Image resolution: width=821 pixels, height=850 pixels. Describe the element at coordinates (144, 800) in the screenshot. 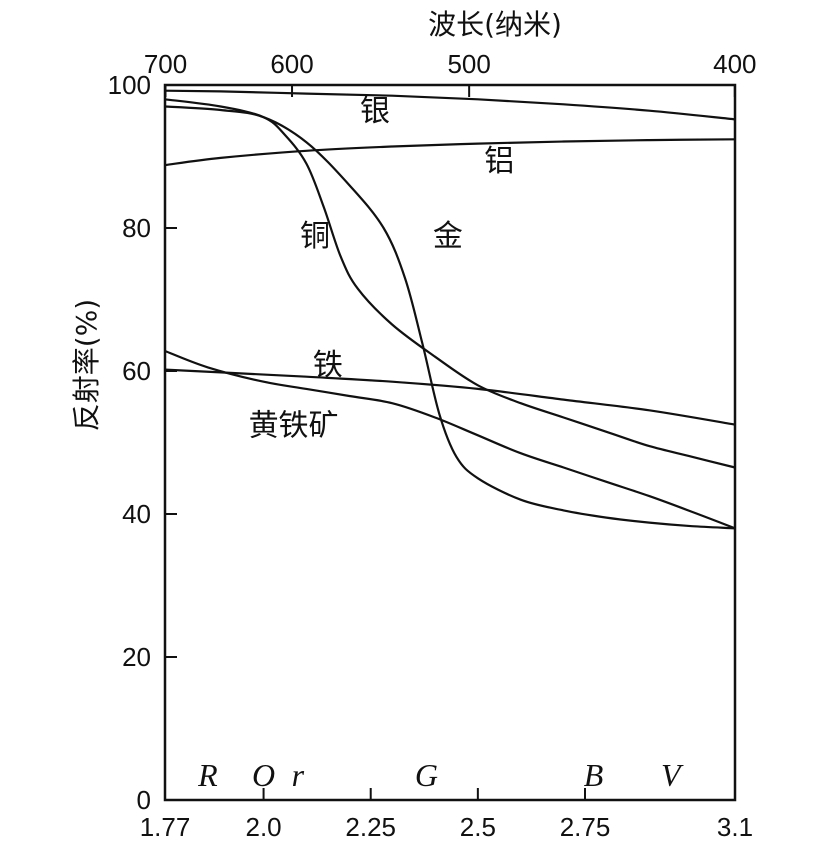

I see `y-tick-label: 0` at that location.